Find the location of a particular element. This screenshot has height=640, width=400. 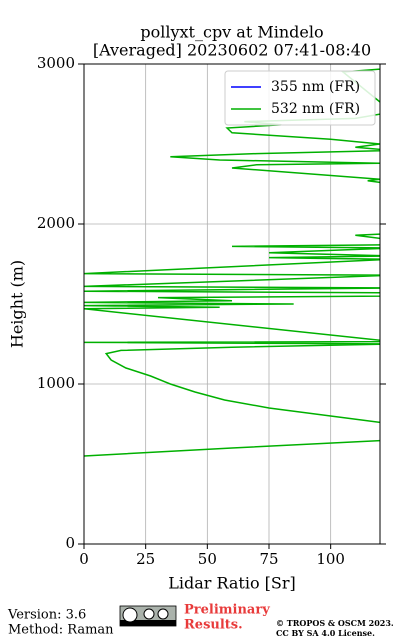

y-tick-label: 2000 is located at coordinates (56, 223).